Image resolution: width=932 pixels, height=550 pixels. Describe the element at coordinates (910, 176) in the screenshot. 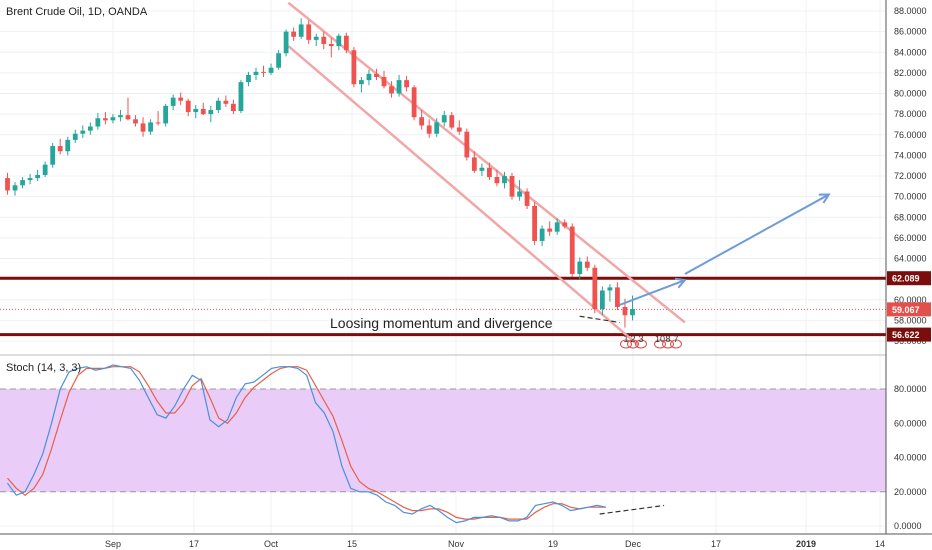

I see `y-tick-label: 72.0000` at that location.